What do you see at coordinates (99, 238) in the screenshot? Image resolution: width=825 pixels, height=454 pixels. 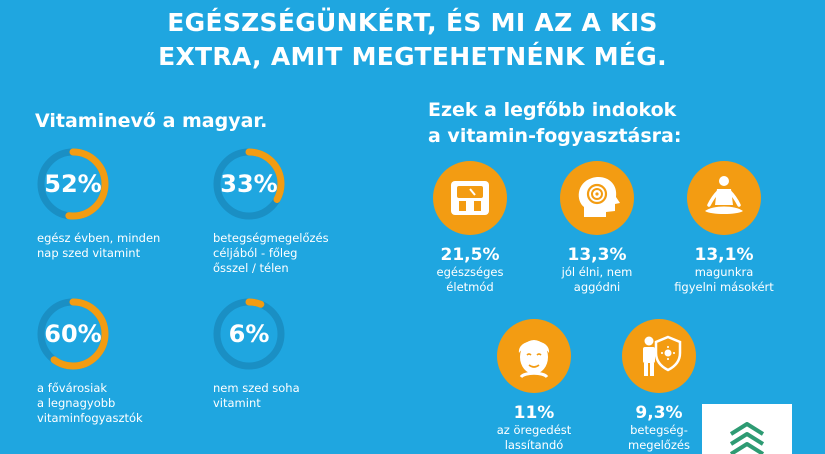 I see `stat-desc-line: egész évben, minden` at bounding box center [99, 238].